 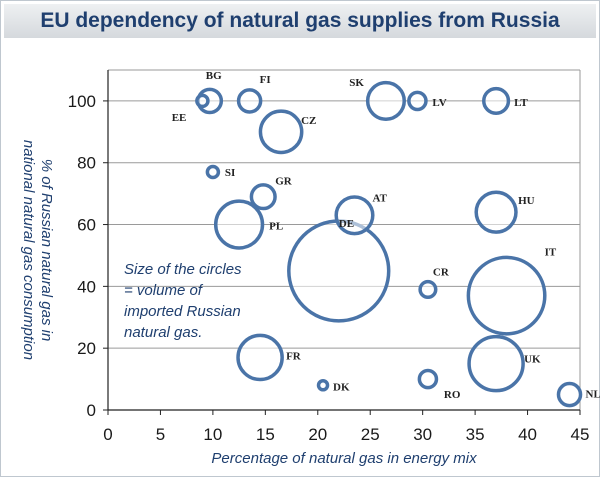 I want to click on bubble-uk, so click(x=496, y=363).